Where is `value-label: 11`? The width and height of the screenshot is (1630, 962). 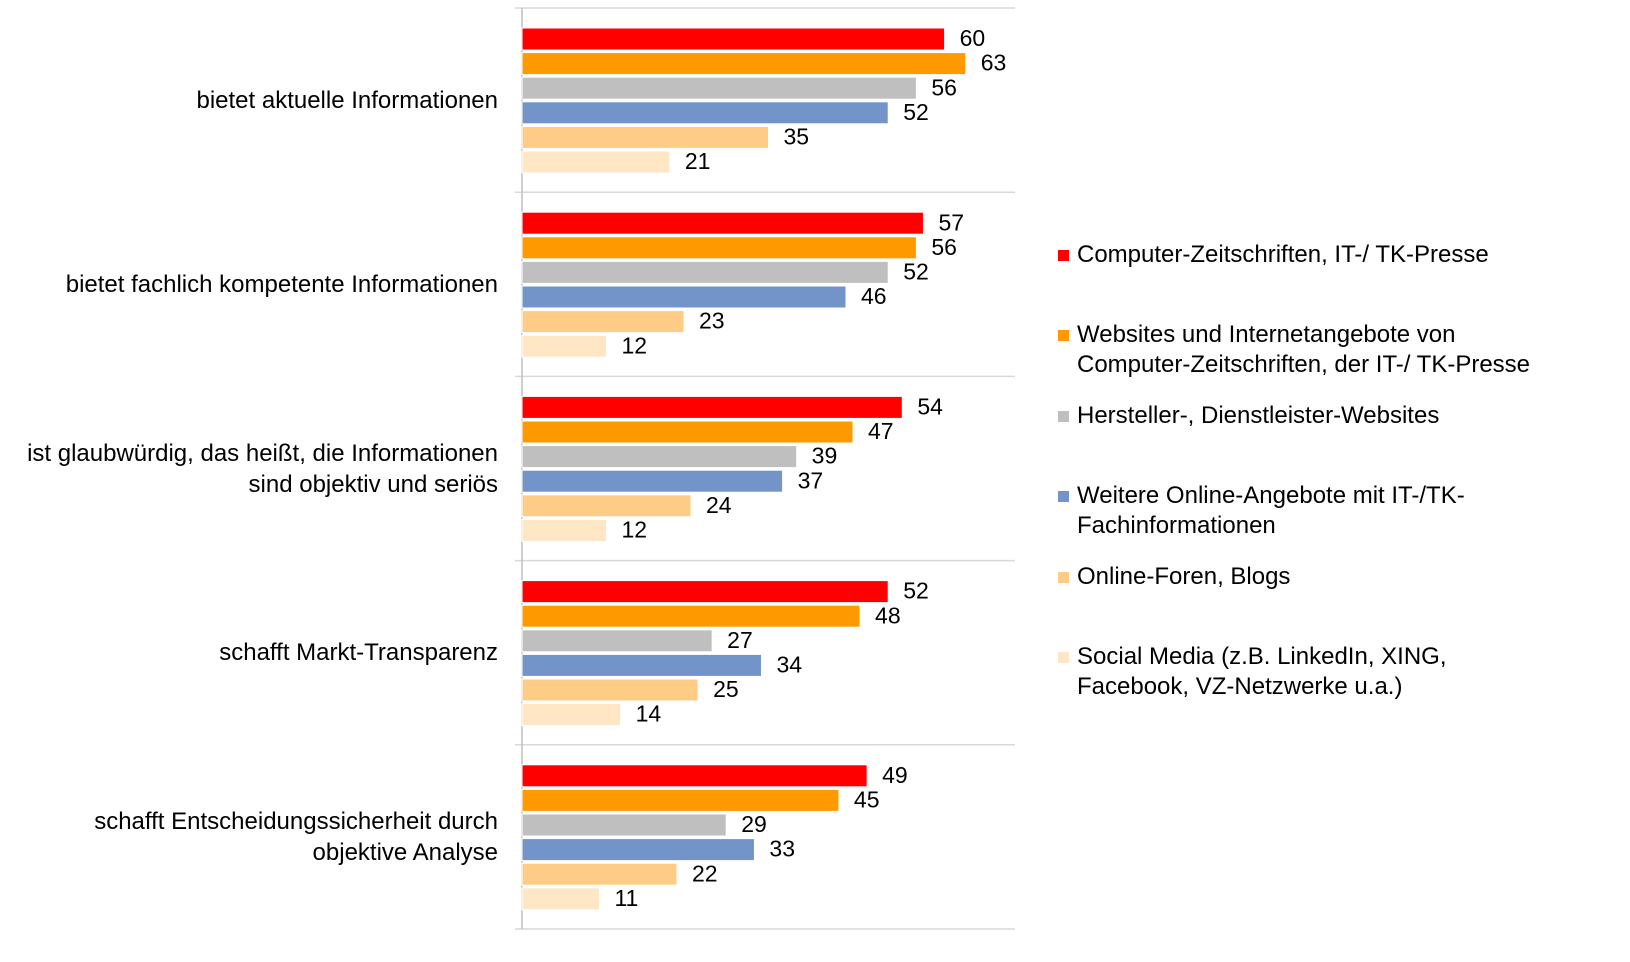 value-label: 11 is located at coordinates (626, 898).